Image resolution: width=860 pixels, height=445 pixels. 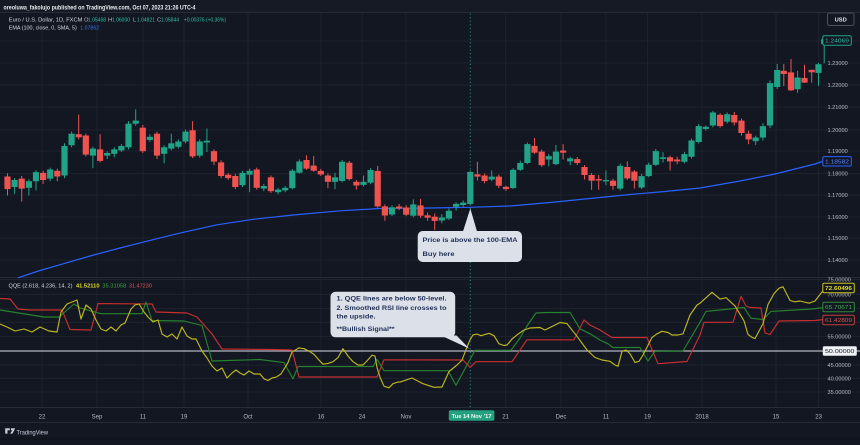 I want to click on svg-text: 1.23000, so click(x=838, y=64).